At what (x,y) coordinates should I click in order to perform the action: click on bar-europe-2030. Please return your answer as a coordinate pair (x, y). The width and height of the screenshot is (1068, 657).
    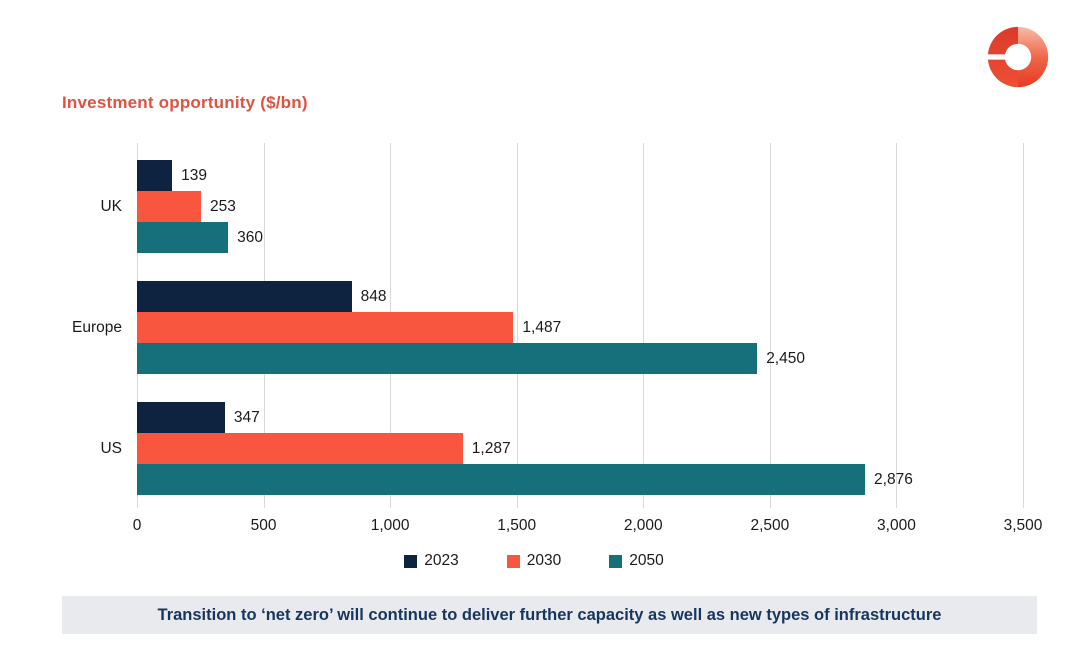
    Looking at the image, I should click on (325, 327).